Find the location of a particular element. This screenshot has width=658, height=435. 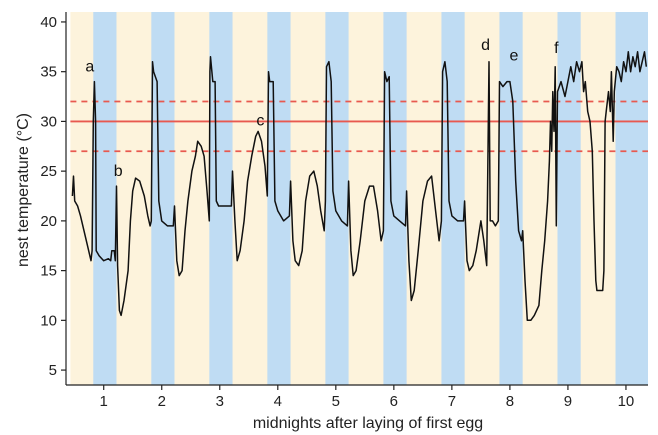

x-axis-ticks: 1 2 3 4 5 6 7 8 9 10 is located at coordinates (367, 397).